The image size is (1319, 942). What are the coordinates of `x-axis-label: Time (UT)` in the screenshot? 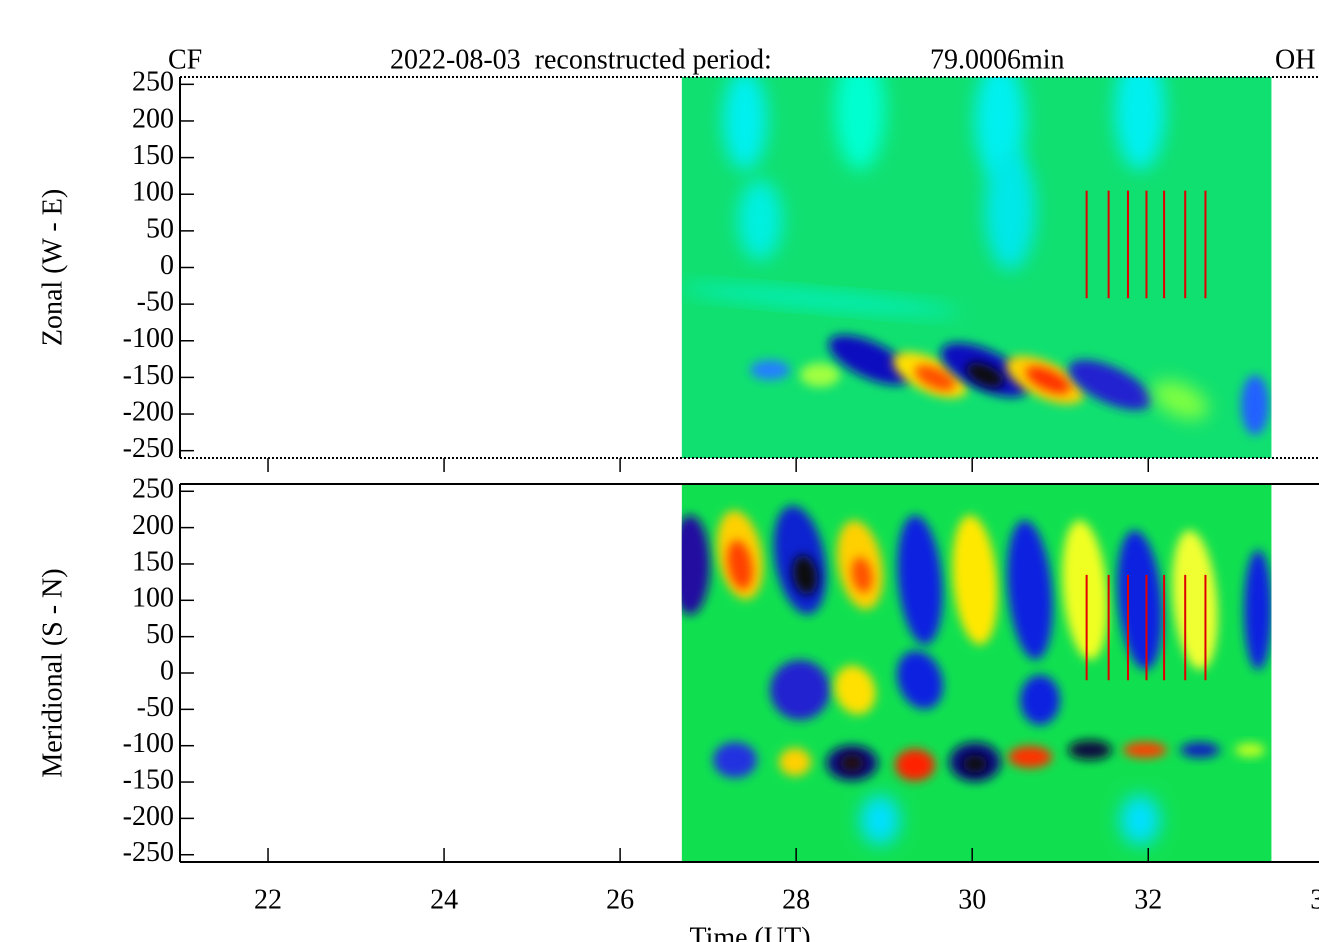 It's located at (749, 932).